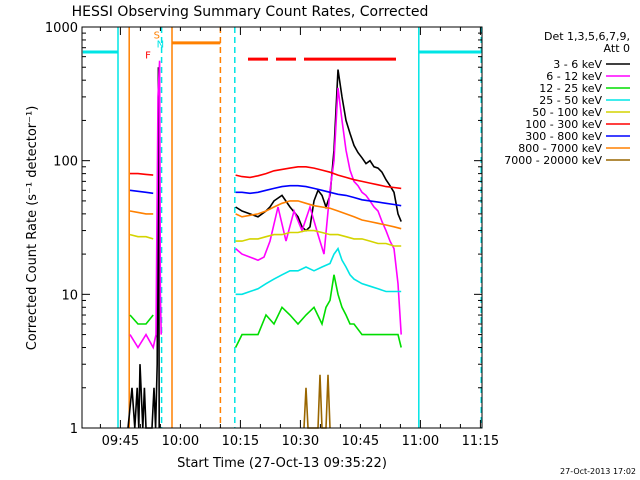 The width and height of the screenshot is (640, 480). What do you see at coordinates (360, 441) in the screenshot?
I see `x-tick-label: 10:45` at bounding box center [360, 441].